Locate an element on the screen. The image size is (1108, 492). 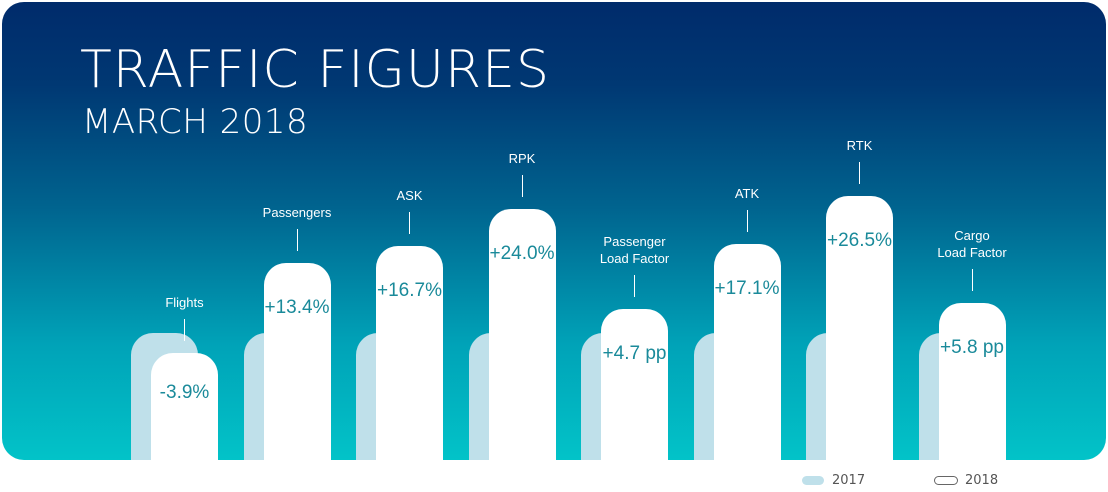
label-tick-flights is located at coordinates (184, 330).